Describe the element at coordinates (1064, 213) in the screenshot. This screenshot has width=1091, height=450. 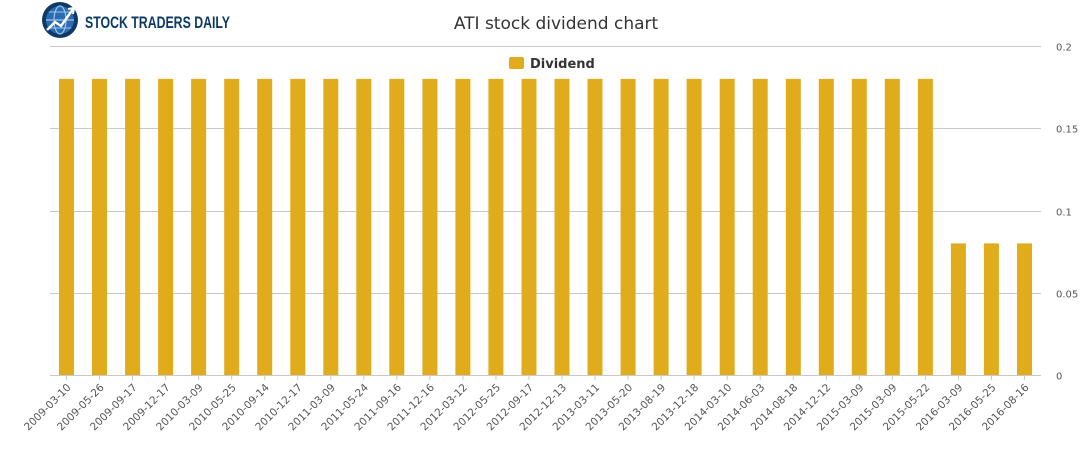
I see `y-tick-label: 0.1` at that location.